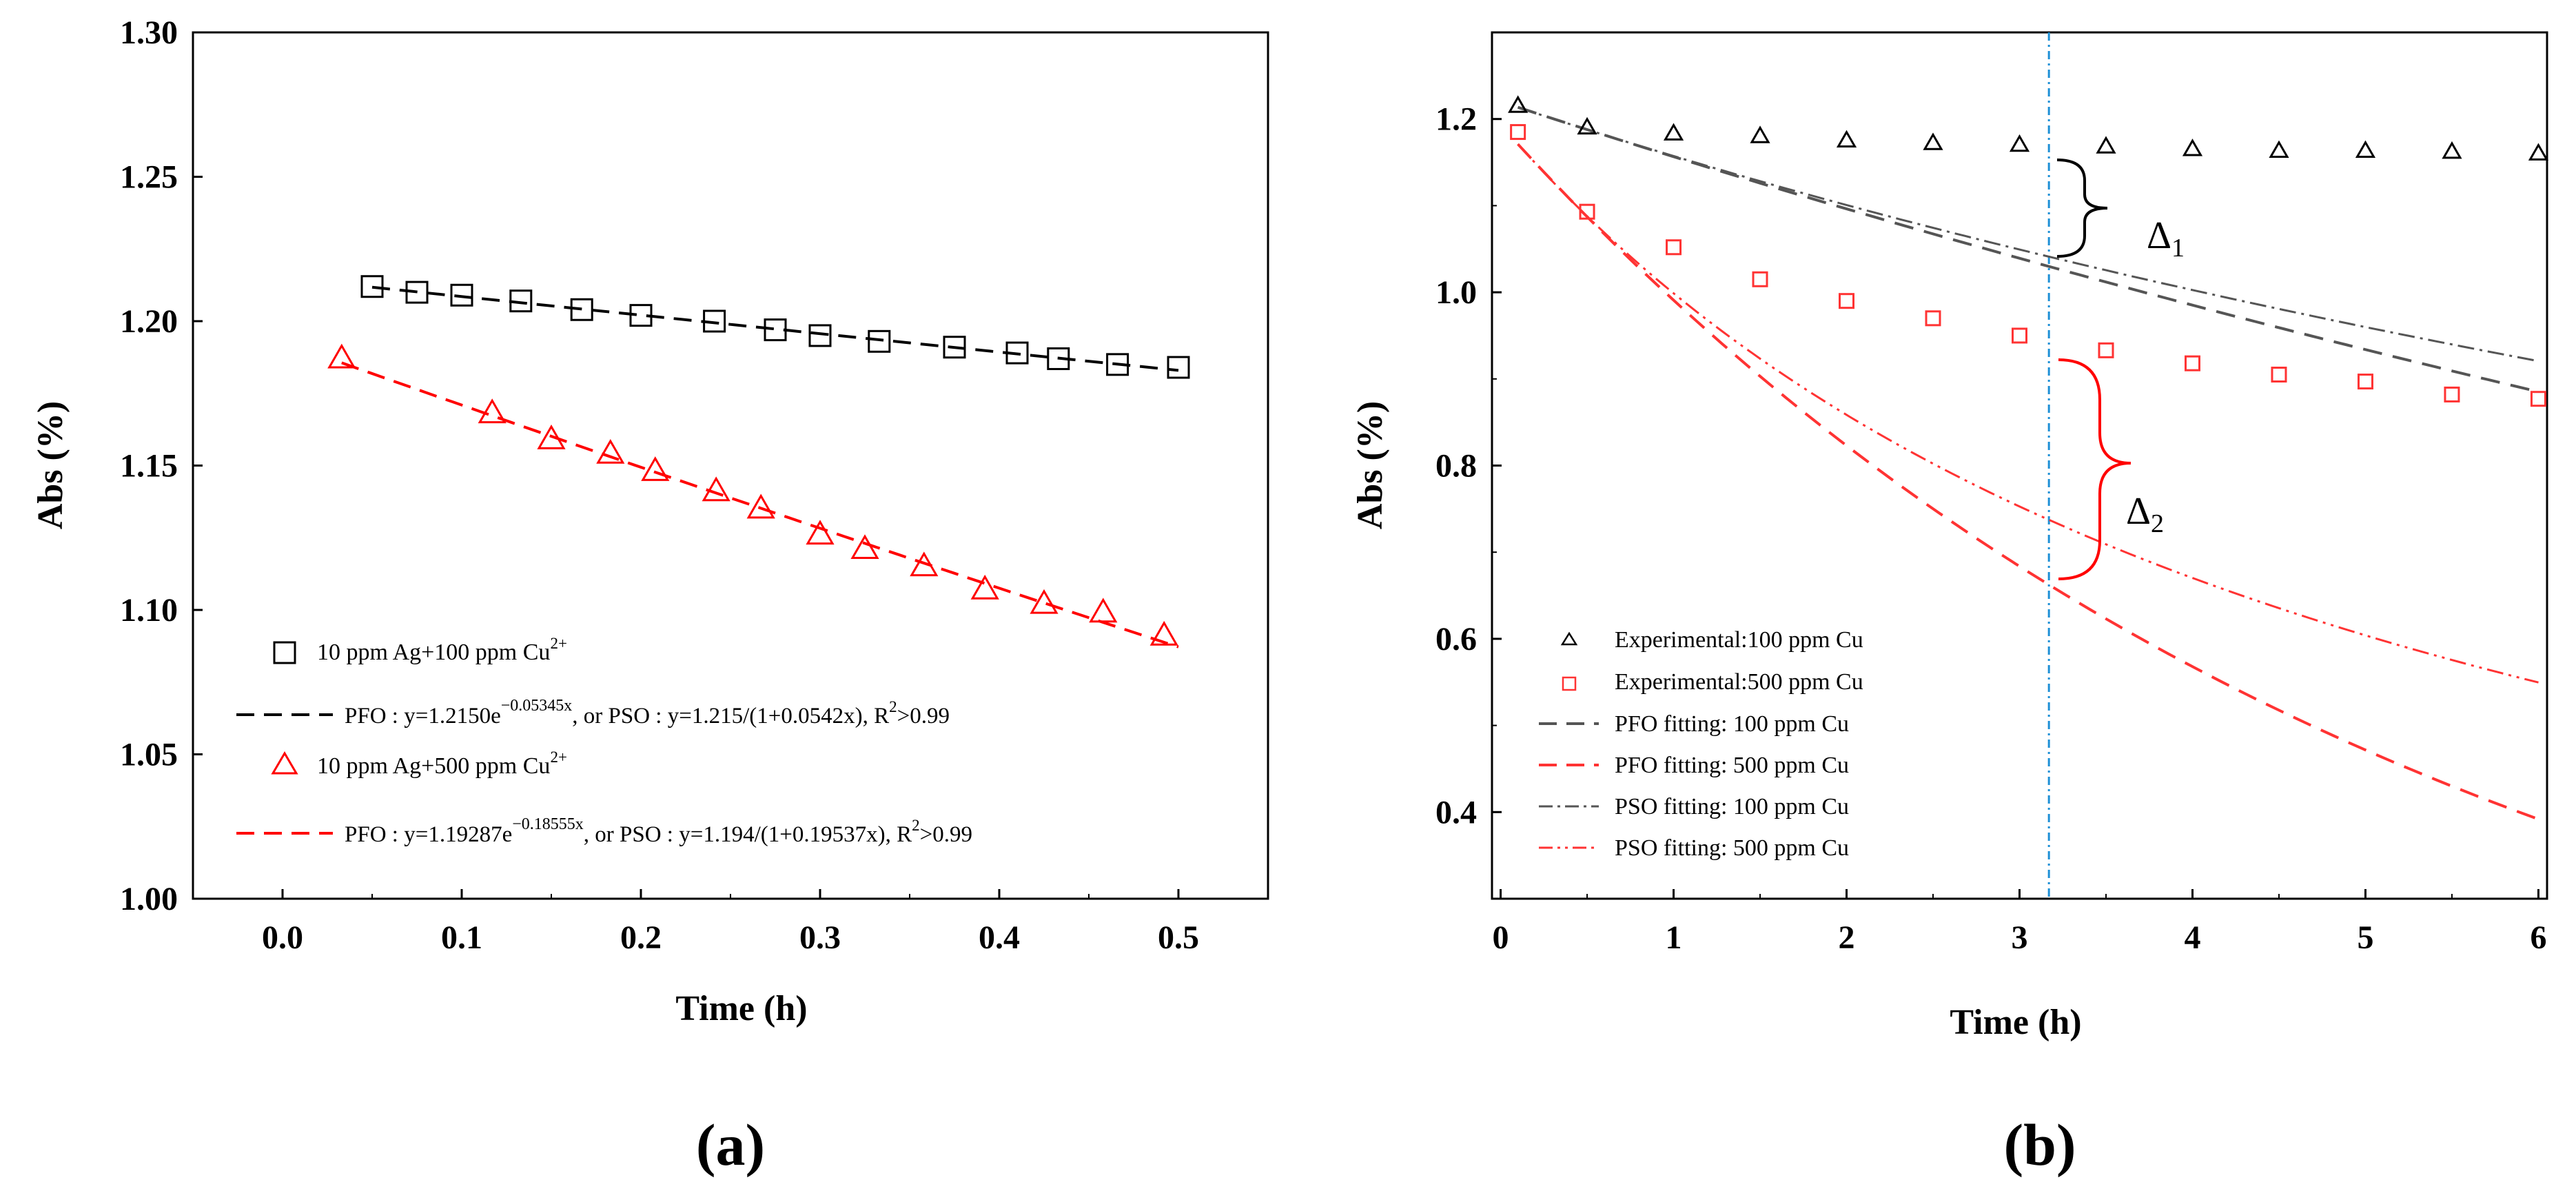 This screenshot has height=1193, width=2576. I want to click on chart-b-annotation-delta2: Δ2, so click(2145, 514).